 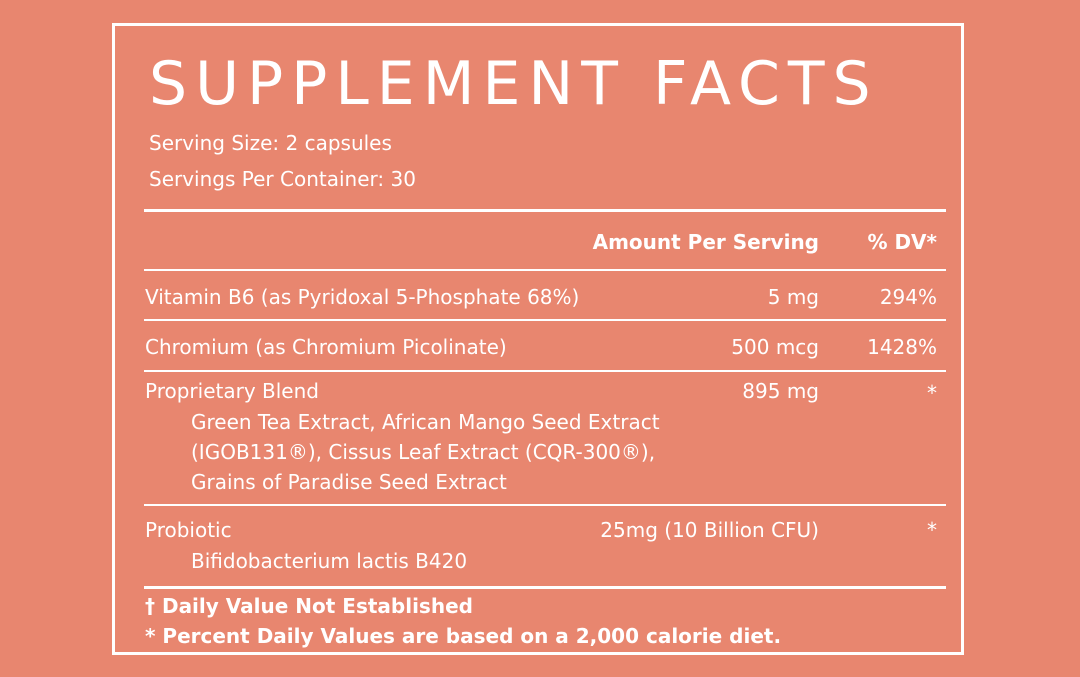 I want to click on header-amount: Amount Per Serving, so click(x=705, y=242).